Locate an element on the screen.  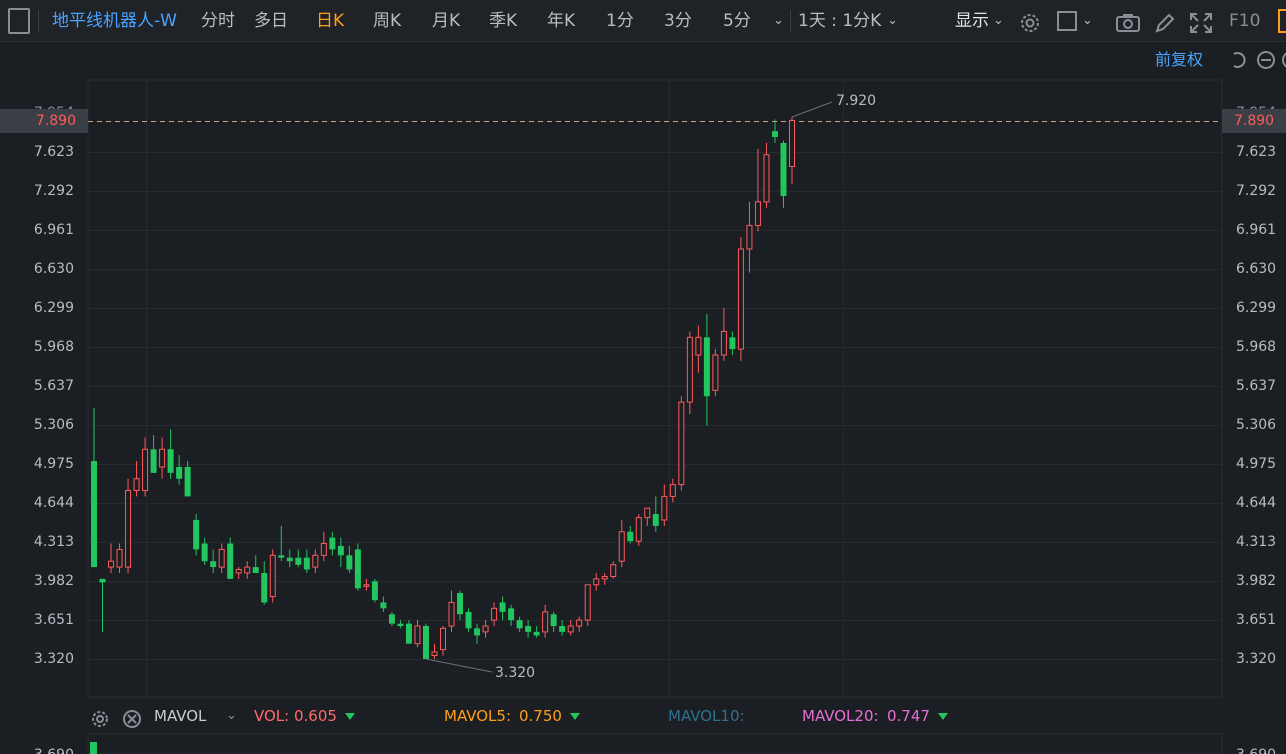
volume-bar is located at coordinates (93, 748).